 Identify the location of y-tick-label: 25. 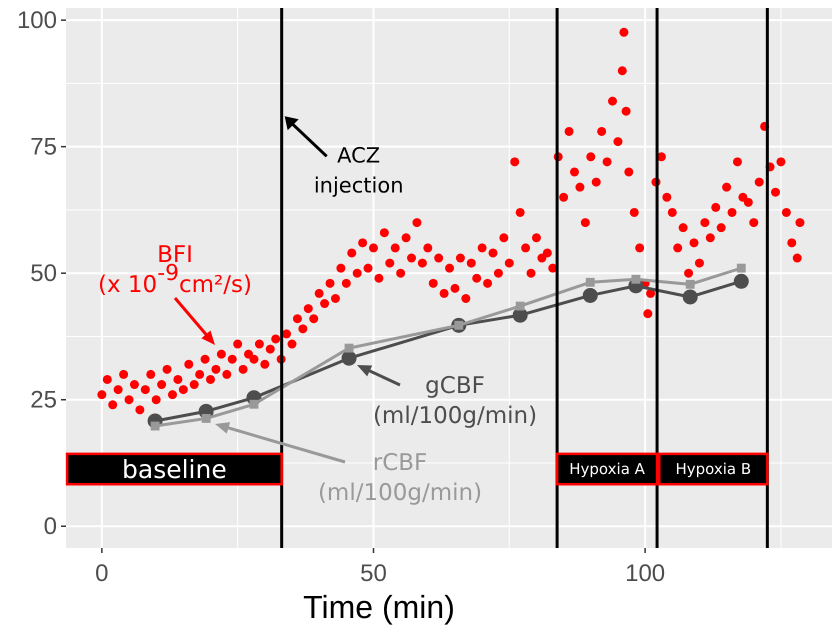
(43, 400).